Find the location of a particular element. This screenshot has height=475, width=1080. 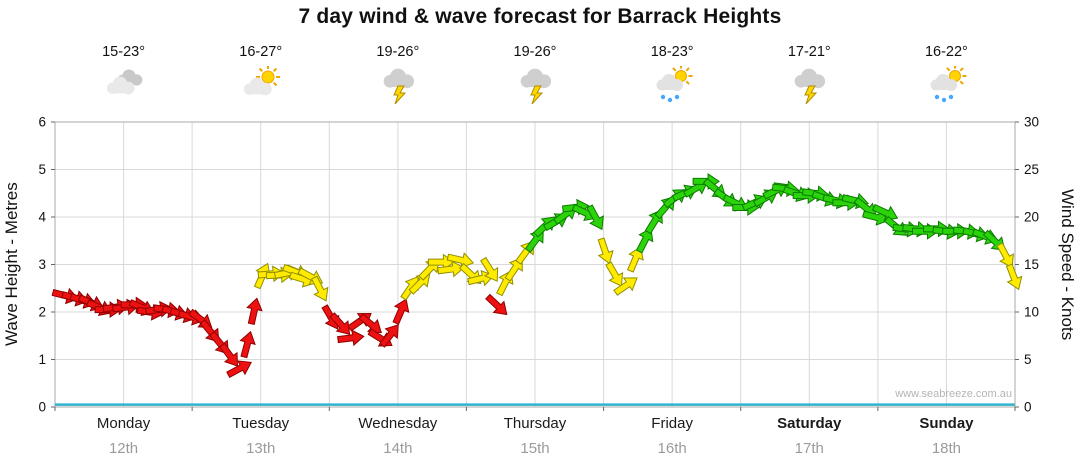

date-label: 16th is located at coordinates (672, 448).